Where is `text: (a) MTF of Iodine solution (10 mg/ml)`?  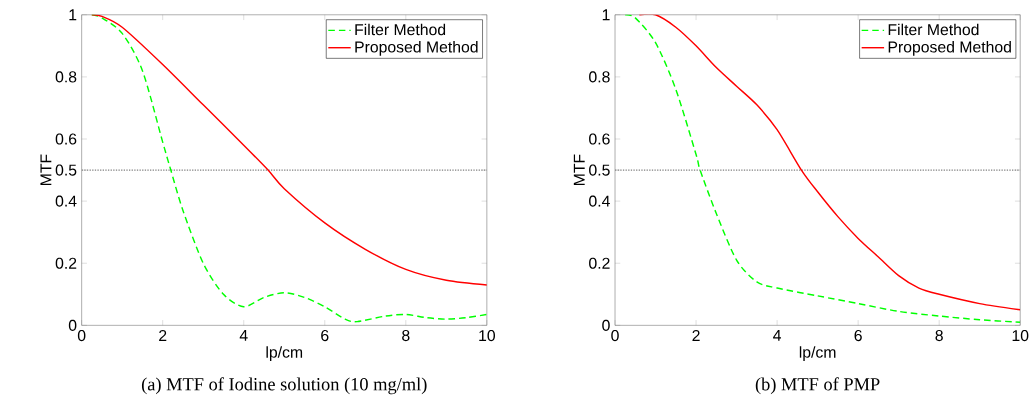
text: (a) MTF of Iodine solution (10 mg/ml) is located at coordinates (284, 386).